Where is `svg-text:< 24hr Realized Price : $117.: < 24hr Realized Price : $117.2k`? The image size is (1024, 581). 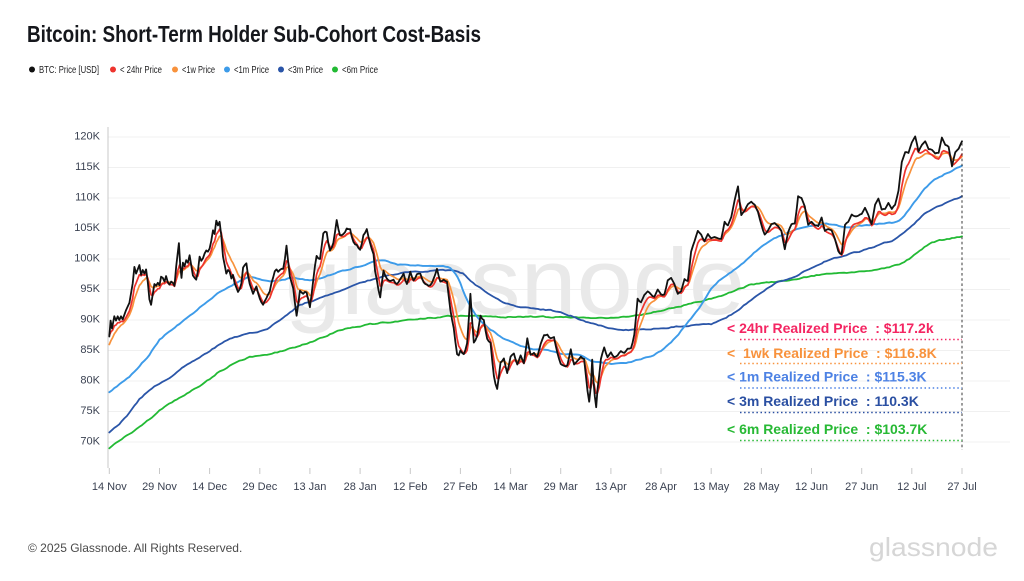 svg-text:< 24hr Realized Price : $117.: < 24hr Realized Price : $117.2k is located at coordinates (830, 328).